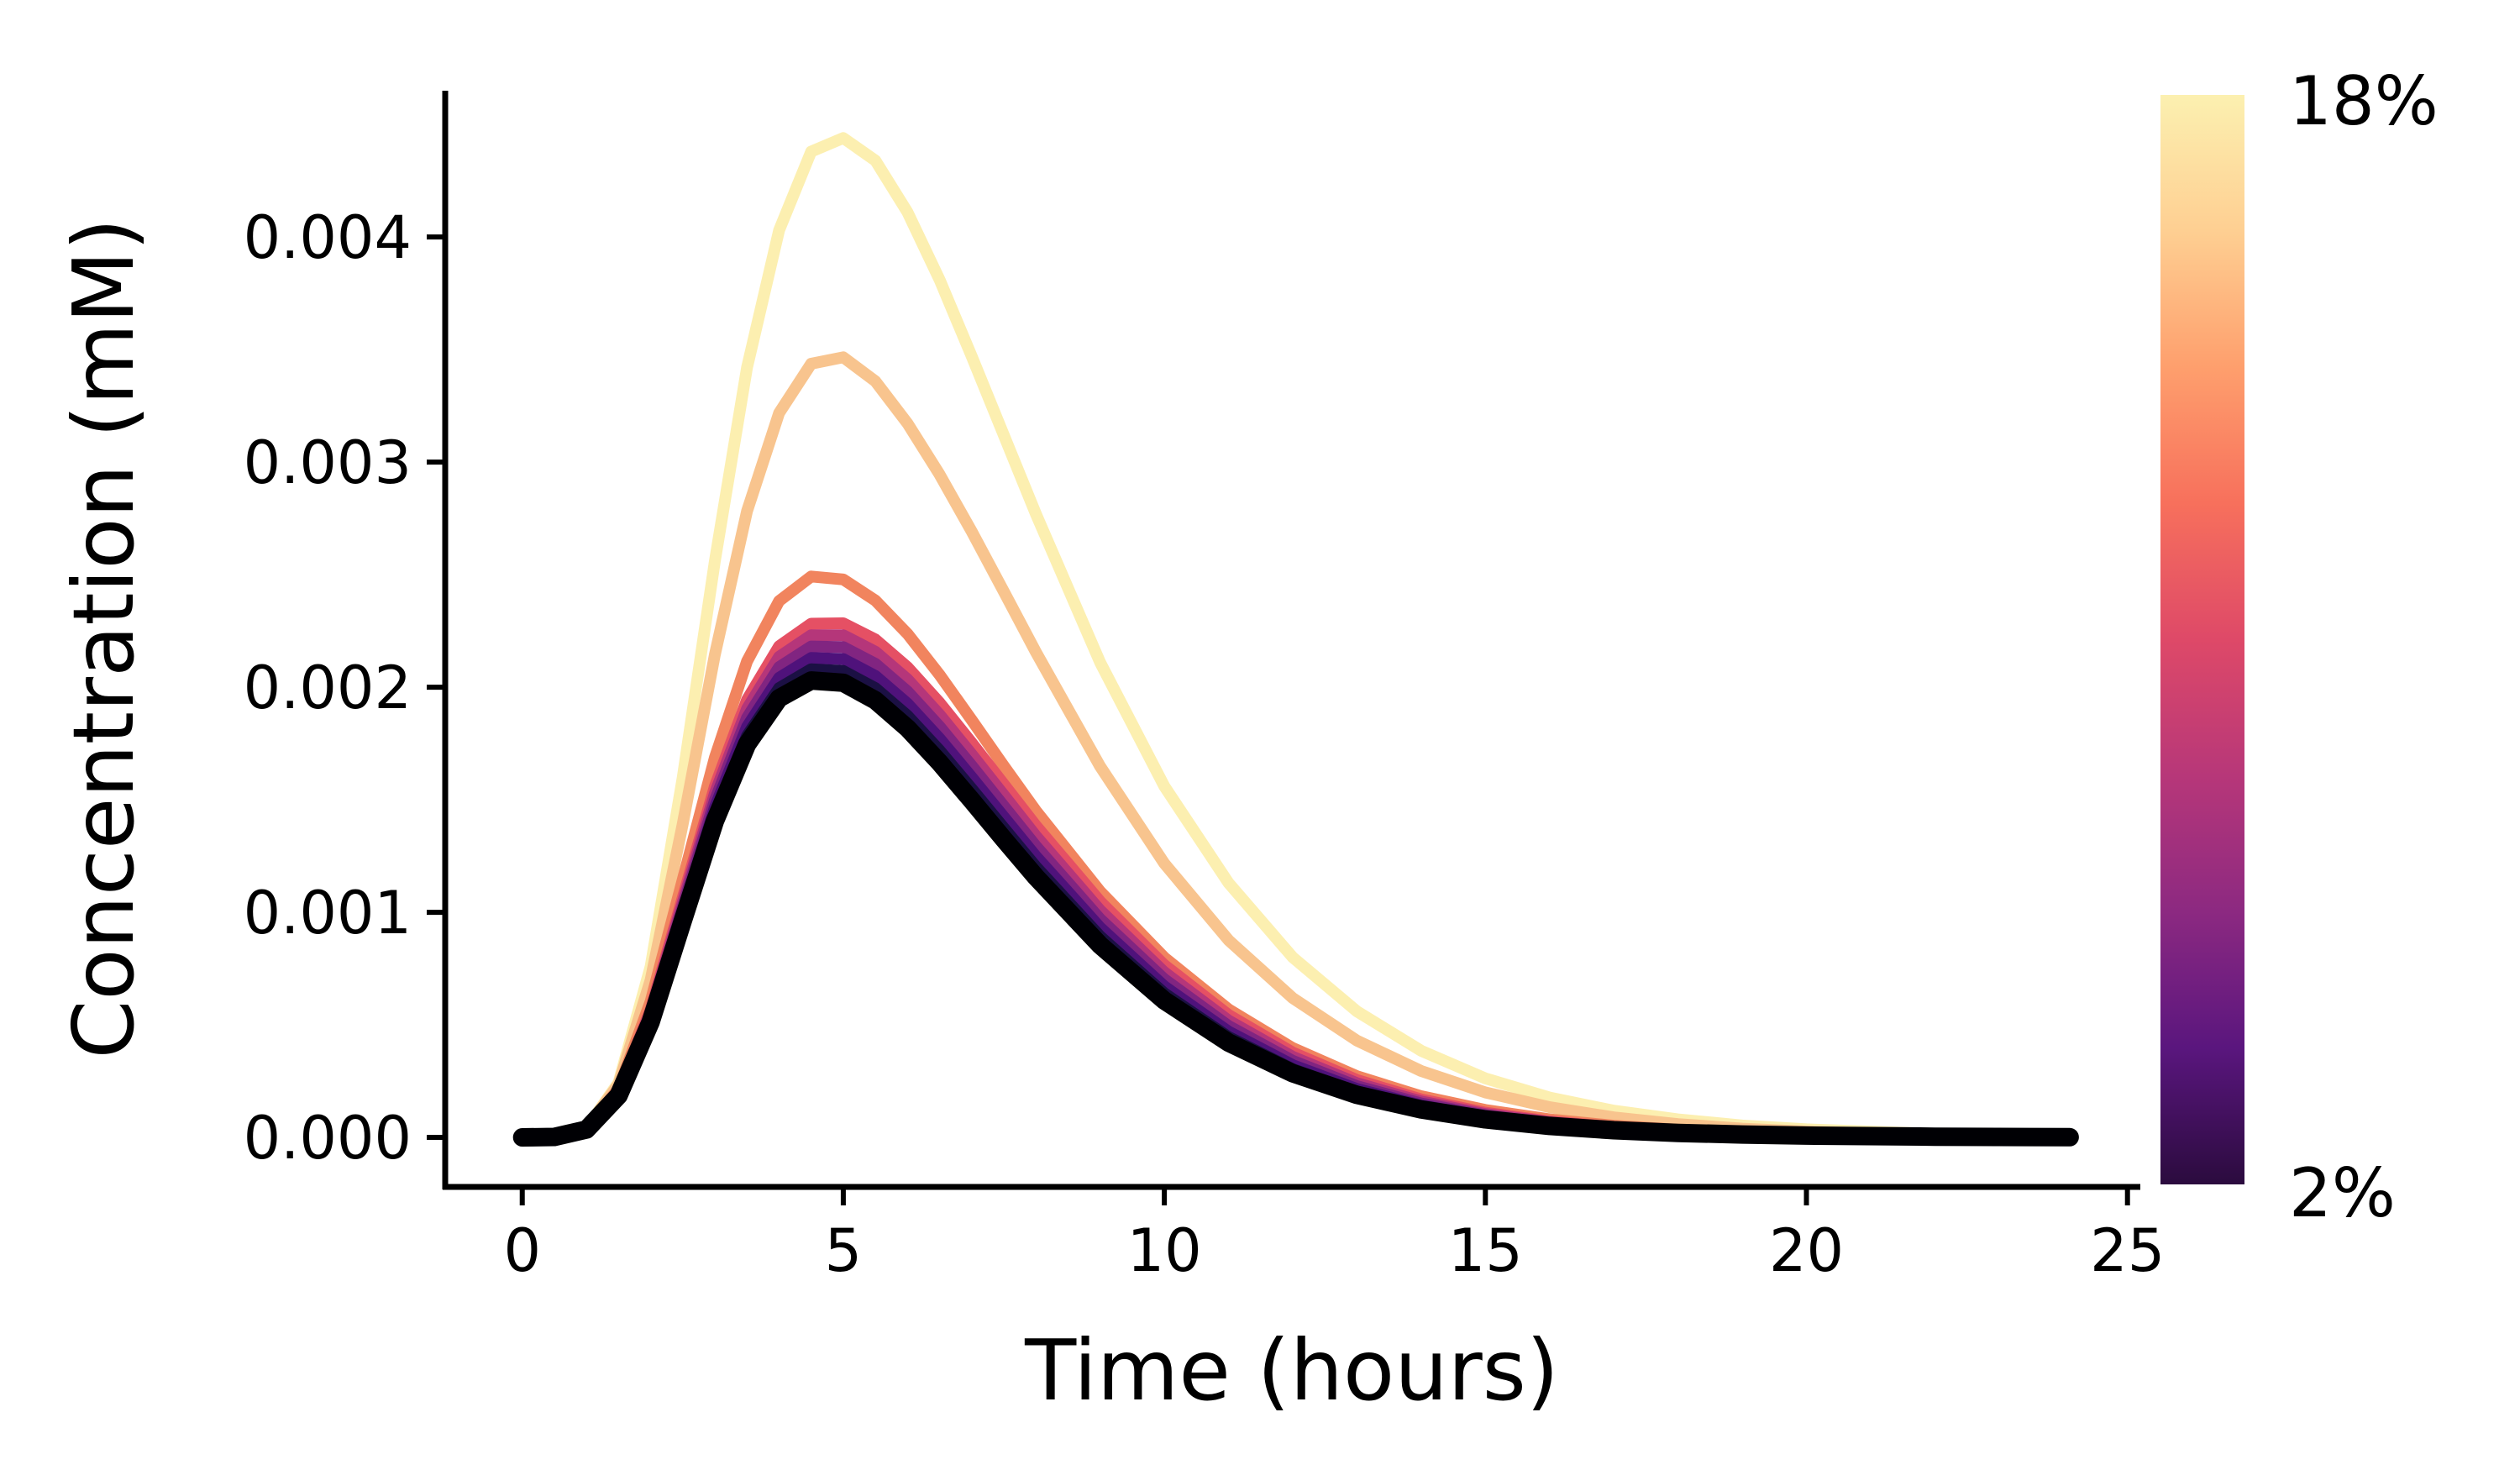  What do you see at coordinates (2299, 647) in the screenshot?
I see `colorbar: 18% 2%` at bounding box center [2299, 647].